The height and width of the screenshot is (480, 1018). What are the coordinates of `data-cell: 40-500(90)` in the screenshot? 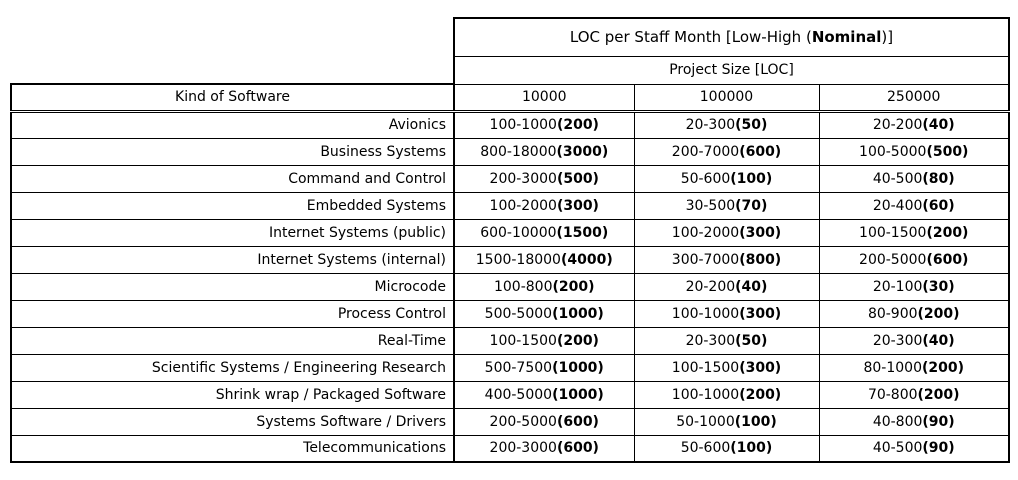 It's located at (914, 448).